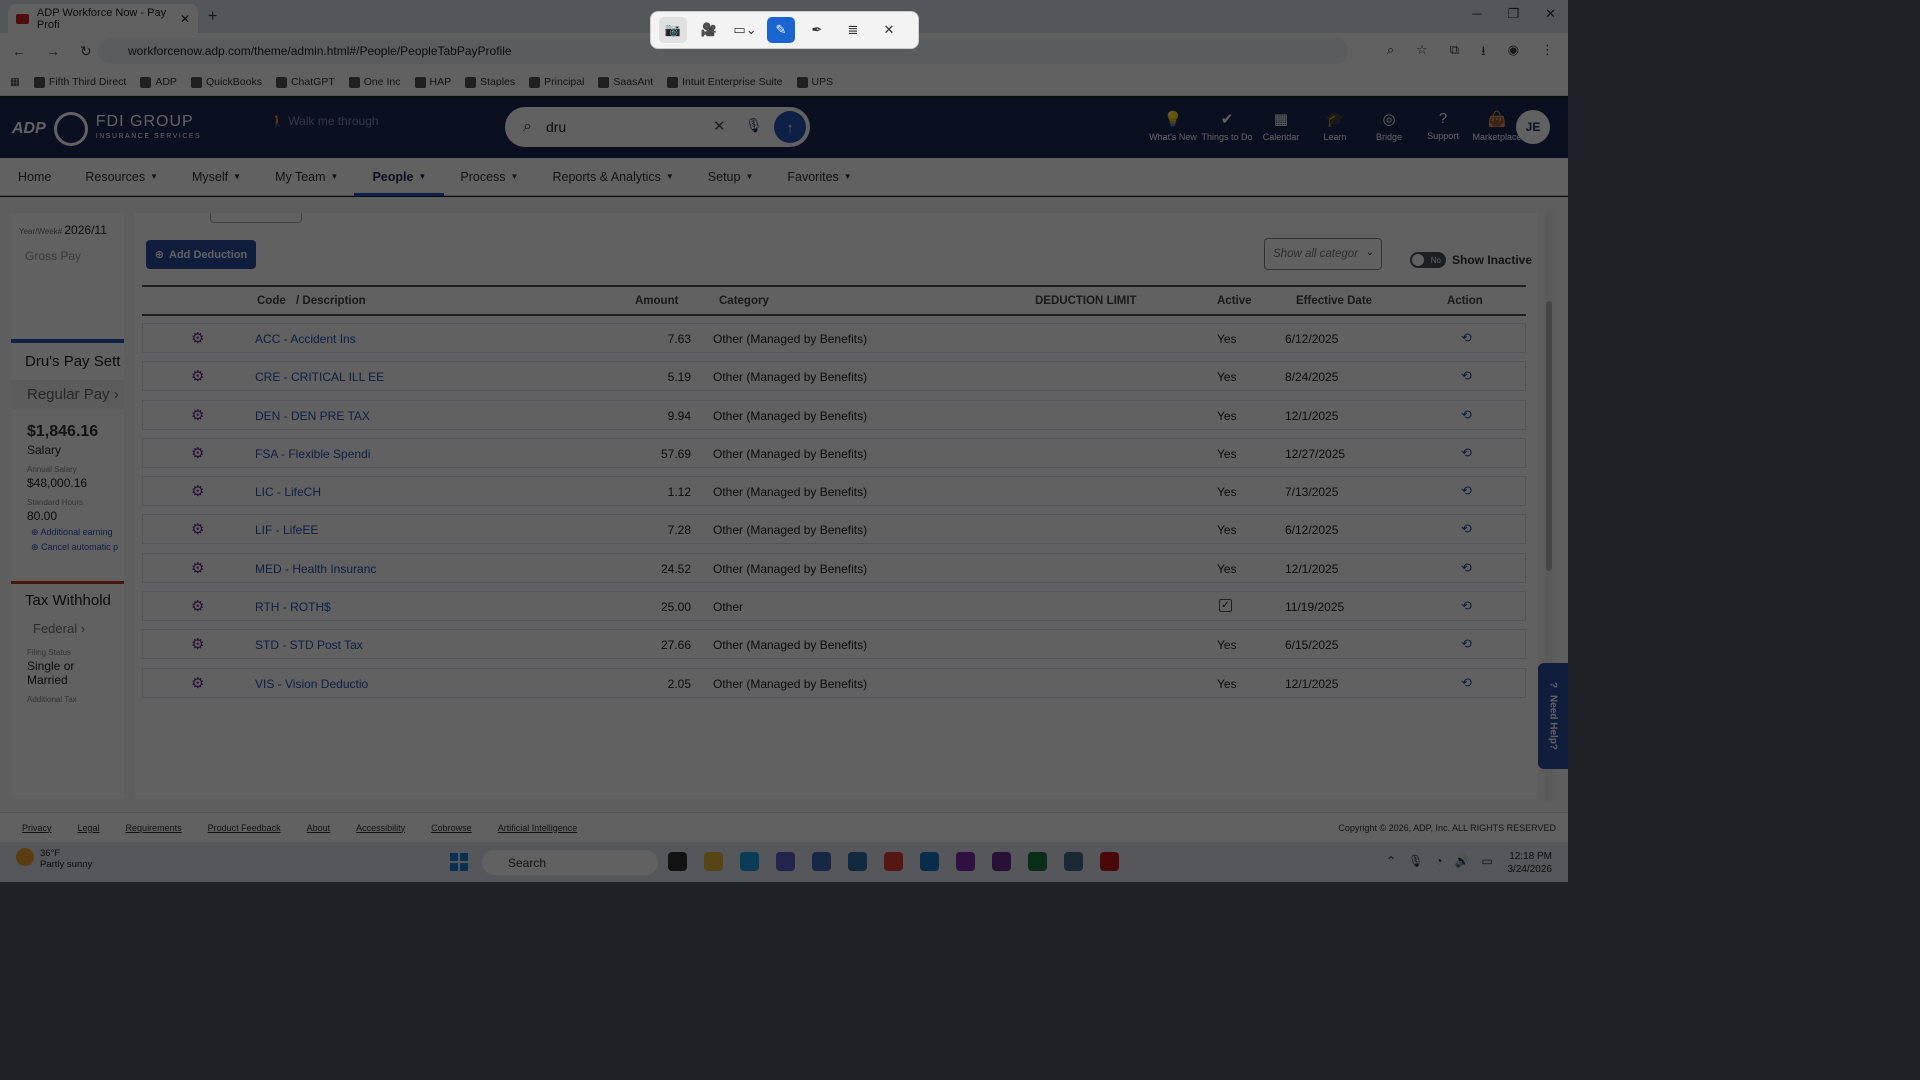  What do you see at coordinates (814, 82) in the screenshot?
I see `bookmark-item: UPS` at bounding box center [814, 82].